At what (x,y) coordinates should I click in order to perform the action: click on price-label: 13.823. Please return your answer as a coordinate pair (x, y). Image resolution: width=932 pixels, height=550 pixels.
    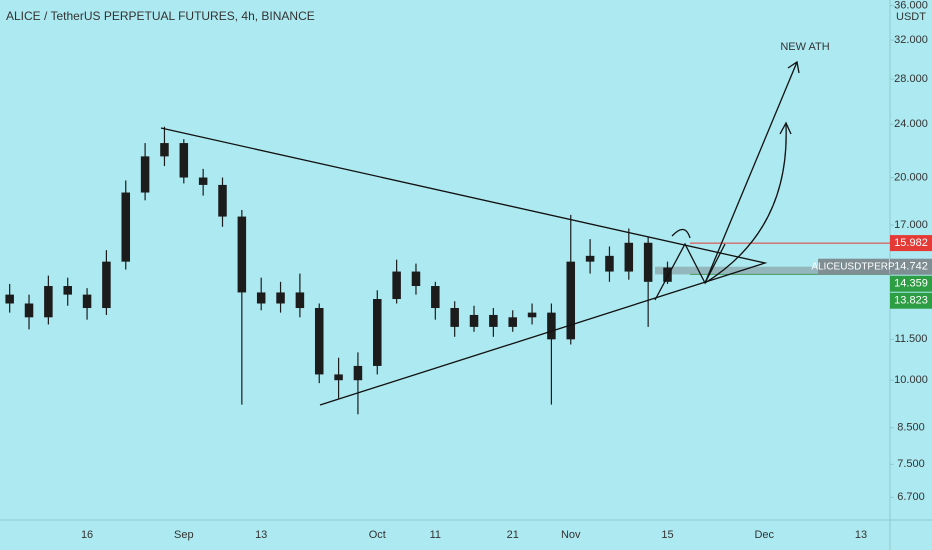
    Looking at the image, I should click on (911, 301).